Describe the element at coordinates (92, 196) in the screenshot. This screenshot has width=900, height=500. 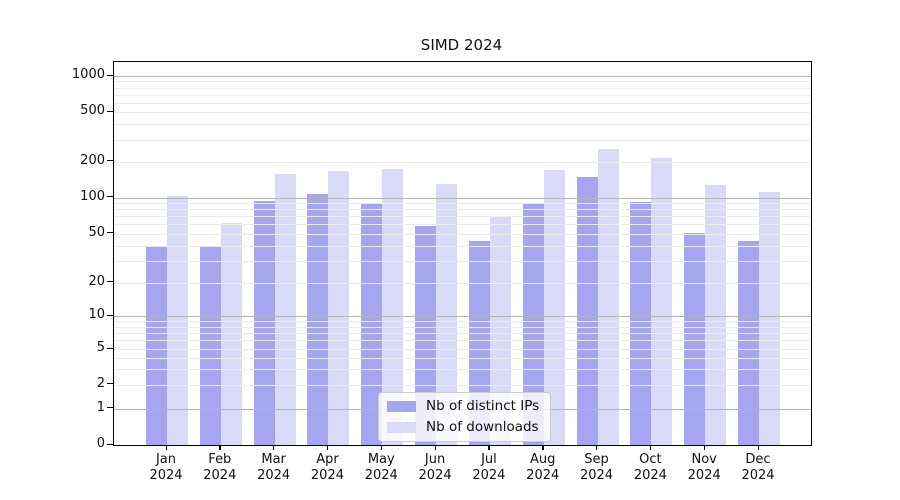
I see `y-tick-label-100: 100` at that location.